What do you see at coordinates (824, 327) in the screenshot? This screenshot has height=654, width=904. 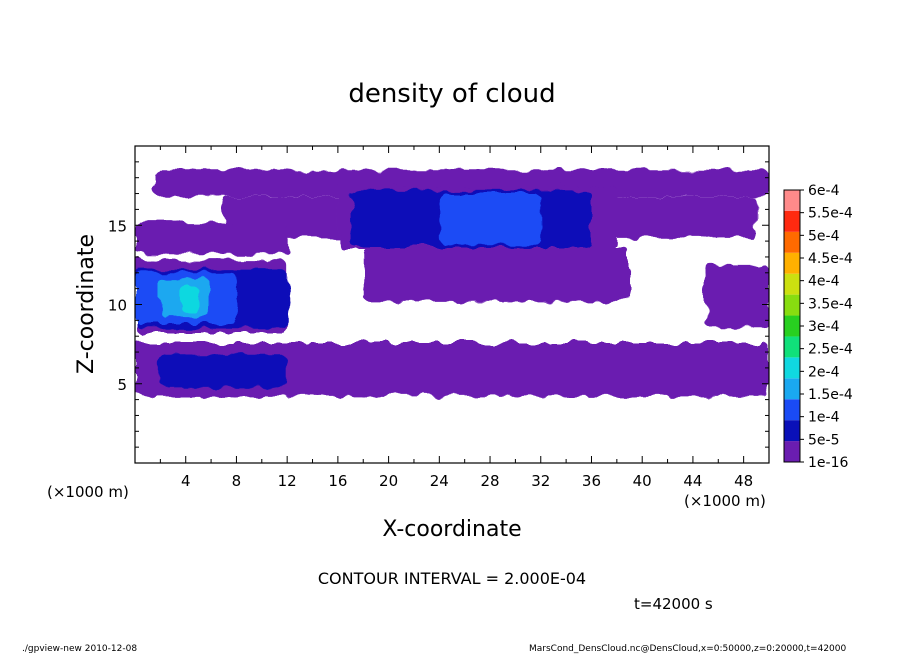 I see `colorbar-label: 3e-4` at bounding box center [824, 327].